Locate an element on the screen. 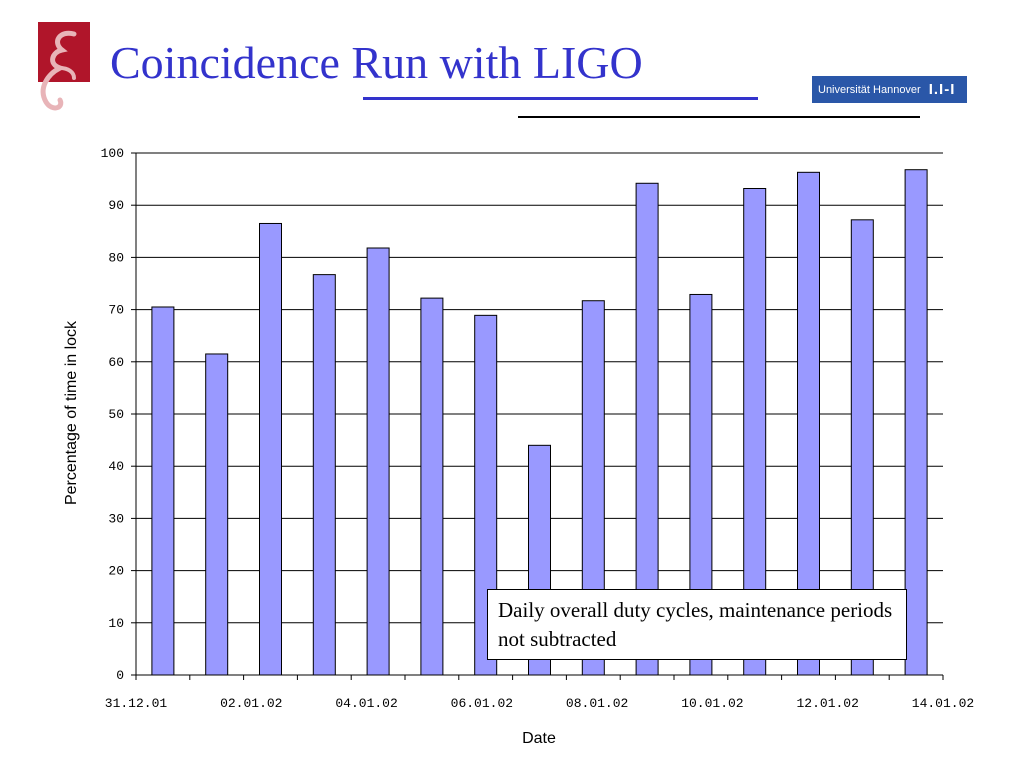  x-tick-label: 31.12.01 is located at coordinates (136, 703).